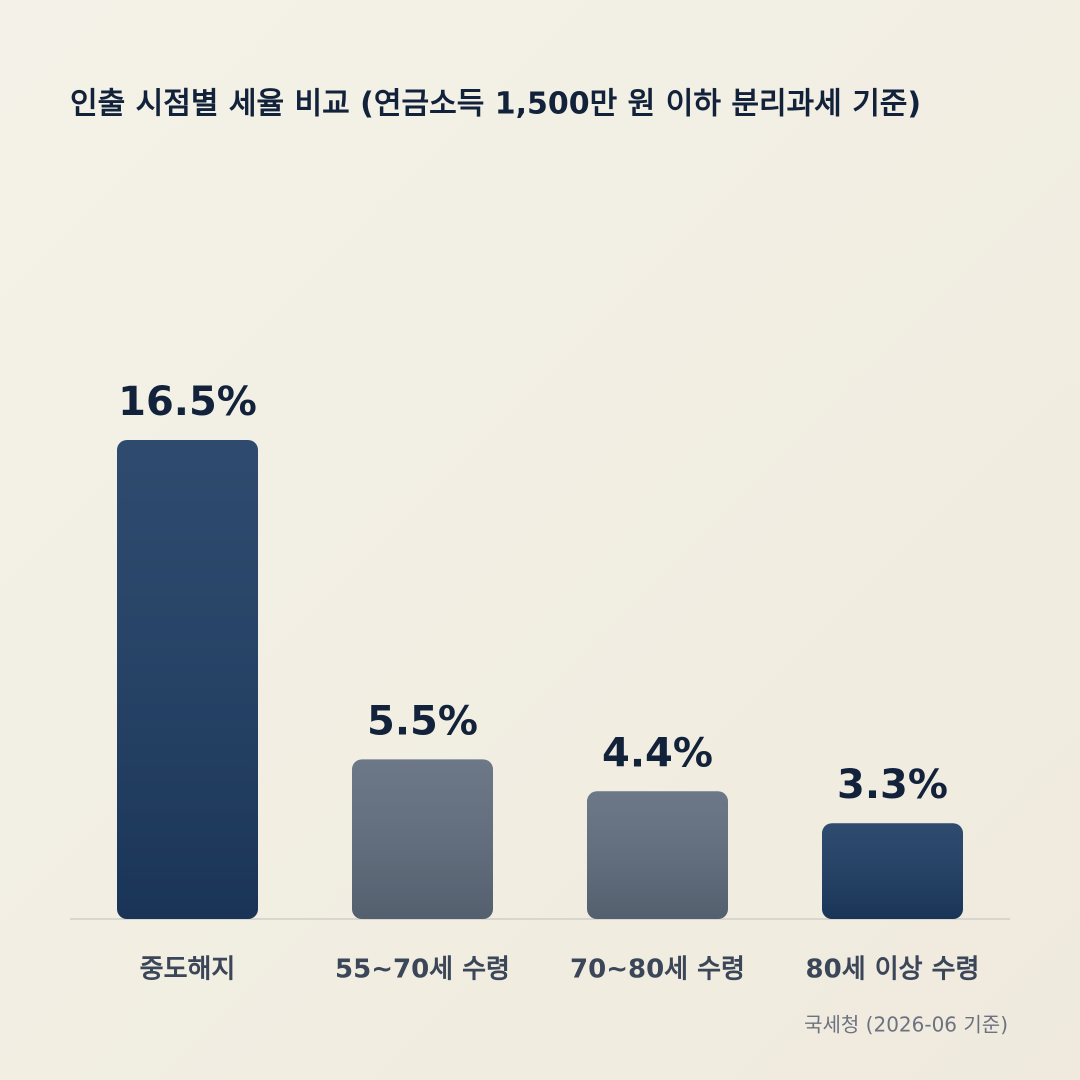 The width and height of the screenshot is (1080, 1080). Describe the element at coordinates (422, 970) in the screenshot. I see `x-tick-label: 55~70세 수령` at that location.